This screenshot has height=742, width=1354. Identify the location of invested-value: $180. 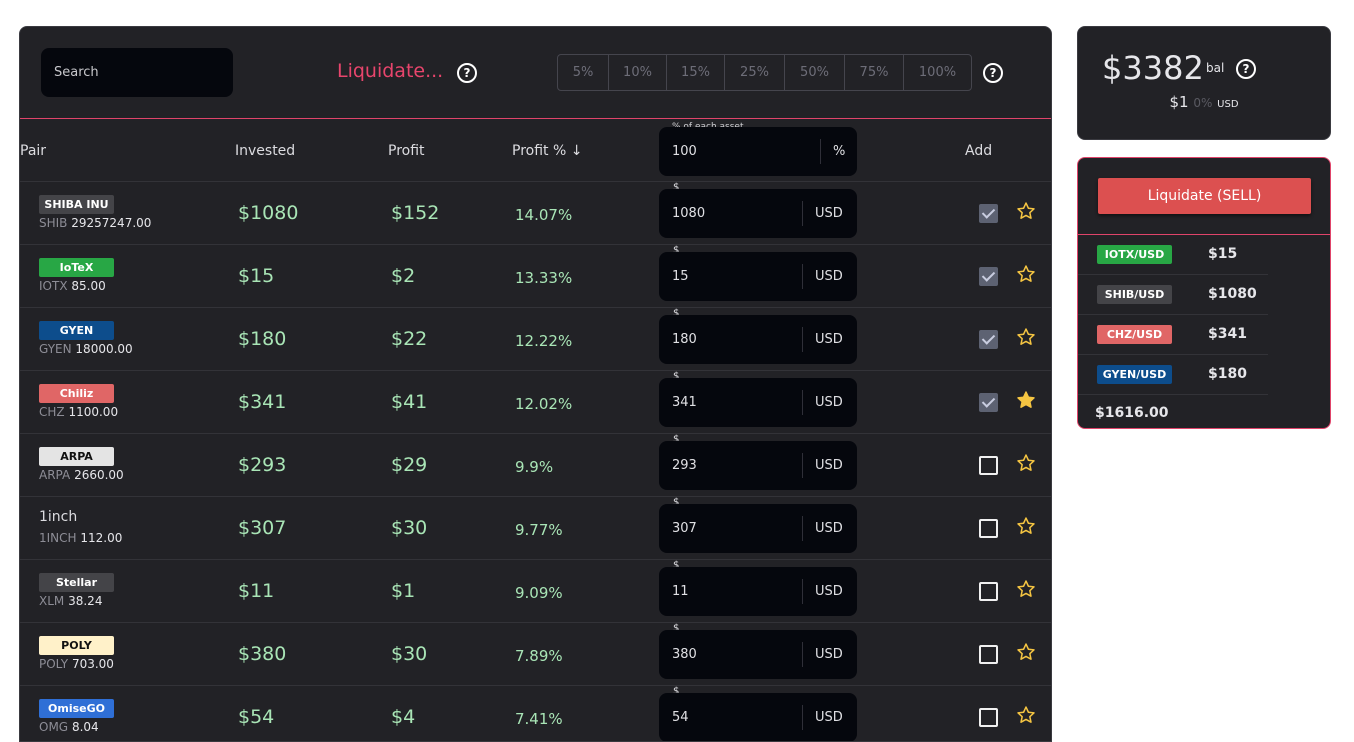
(262, 339).